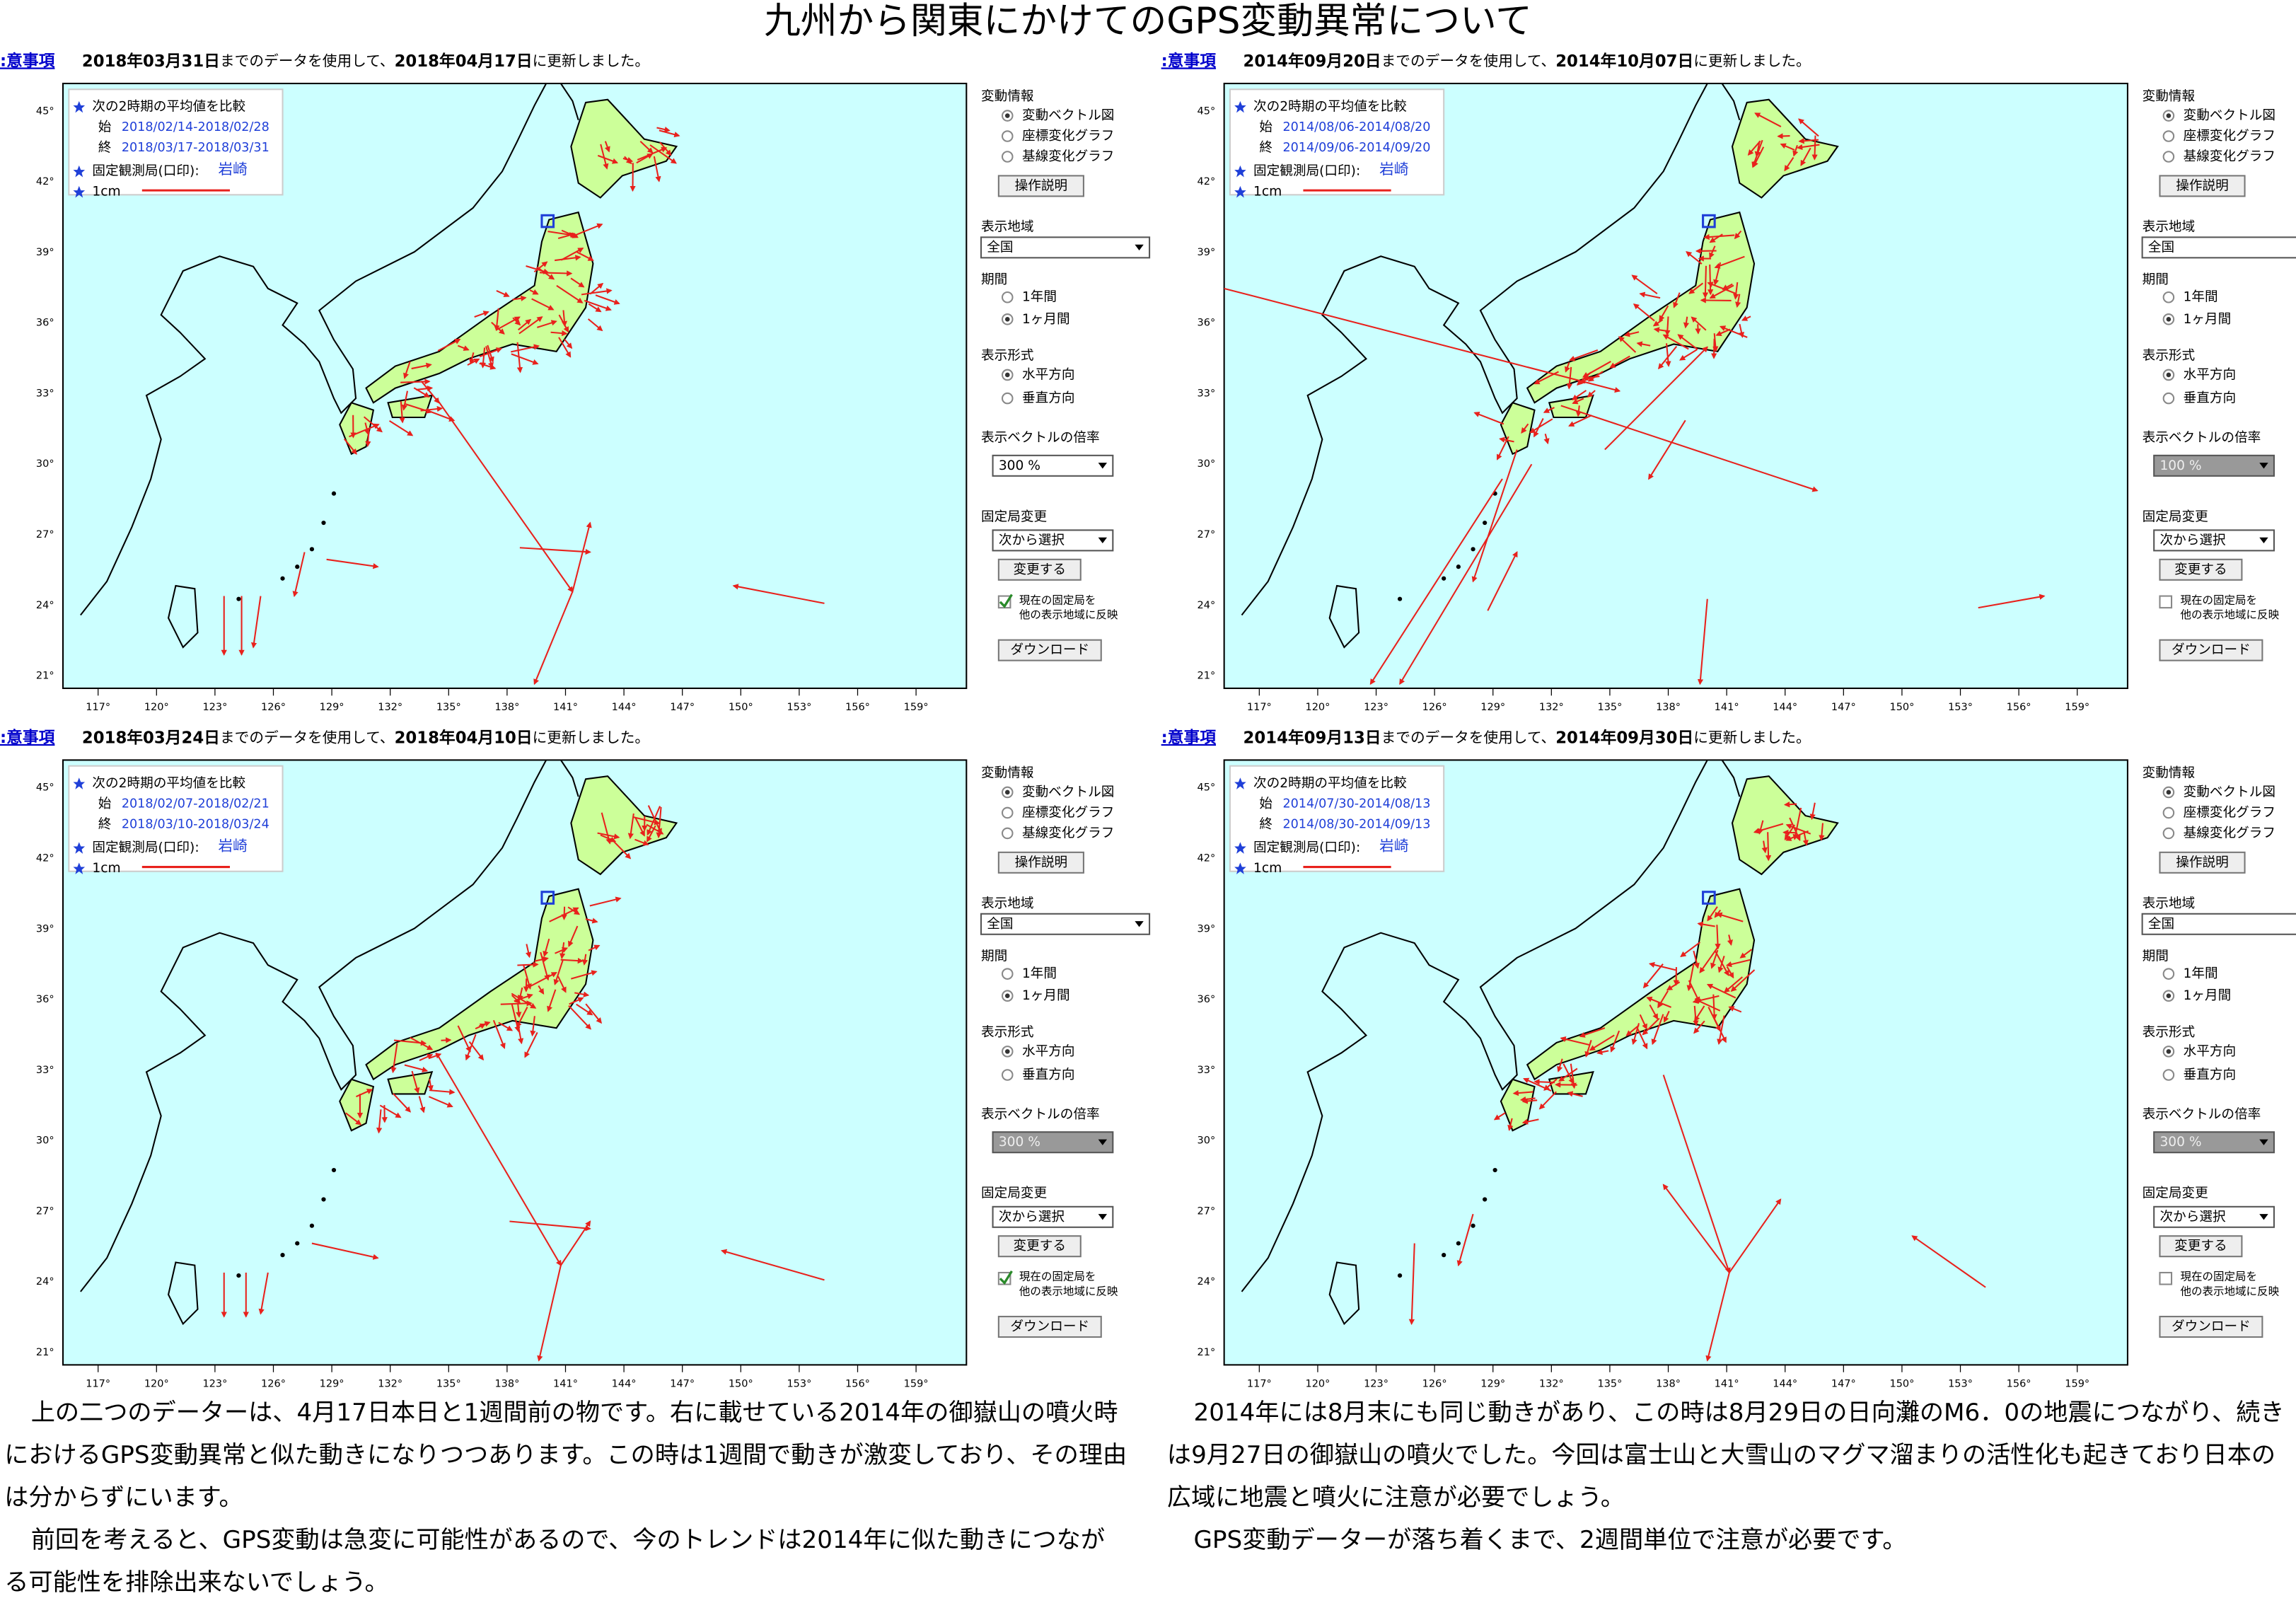  Describe the element at coordinates (2180, 465) in the screenshot. I see `select-value: 100 %` at that location.